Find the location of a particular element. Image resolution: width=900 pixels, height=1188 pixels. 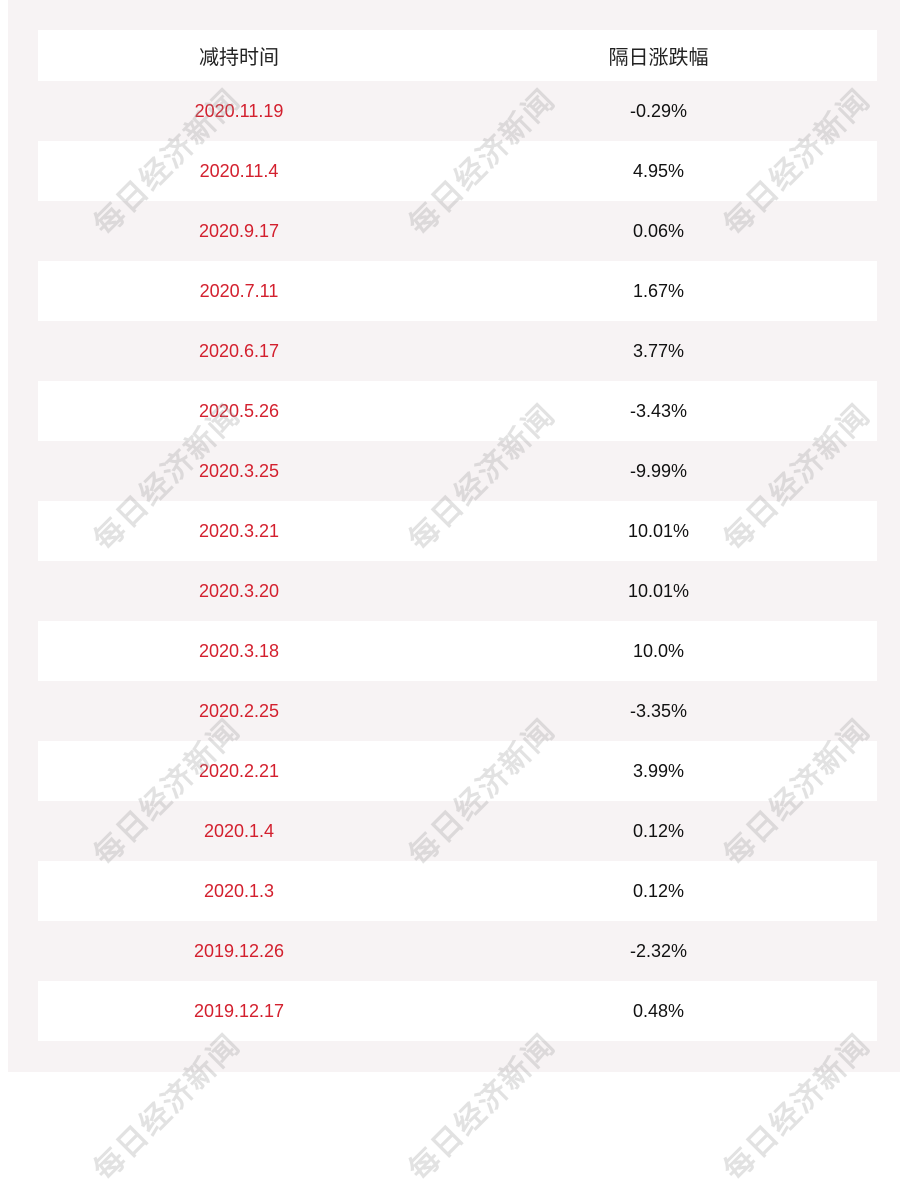

header-next-day-change: 隔日涨跌幅 is located at coordinates (658, 58).